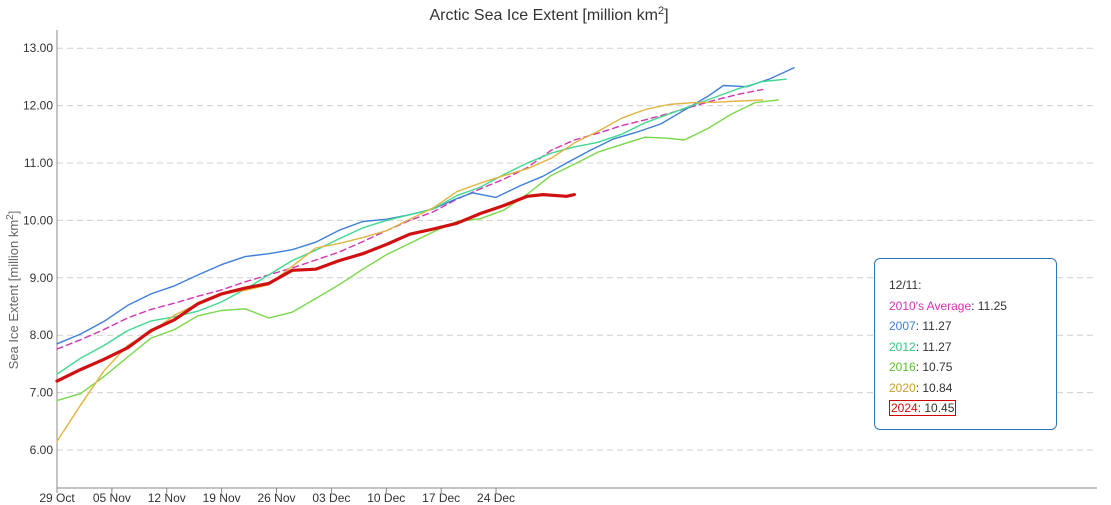  What do you see at coordinates (902, 367) in the screenshot?
I see `tooltip-series-name: 2016` at bounding box center [902, 367].